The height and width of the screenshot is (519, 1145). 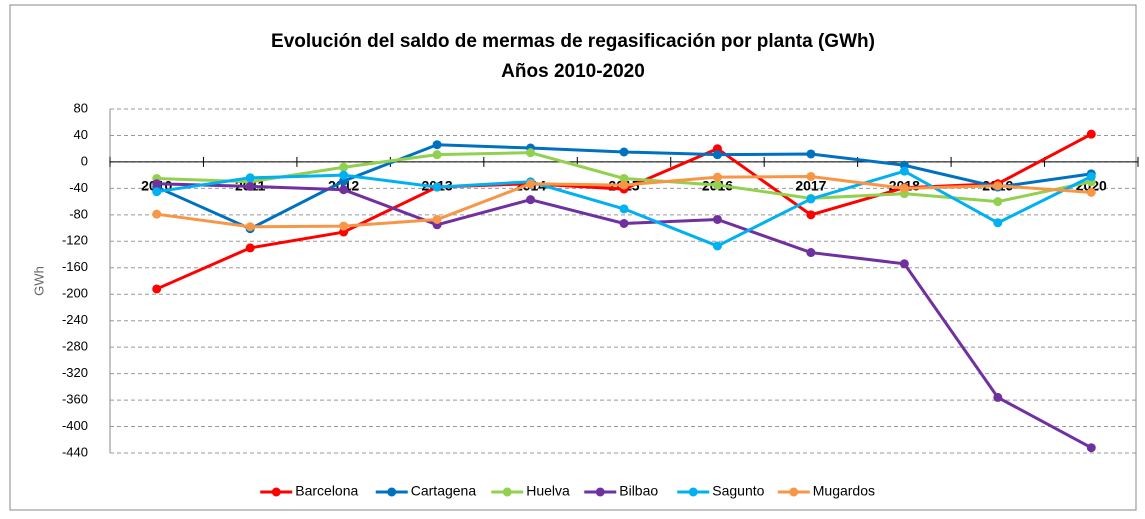 What do you see at coordinates (38, 281) in the screenshot?
I see `y-axis-title: GWh` at bounding box center [38, 281].